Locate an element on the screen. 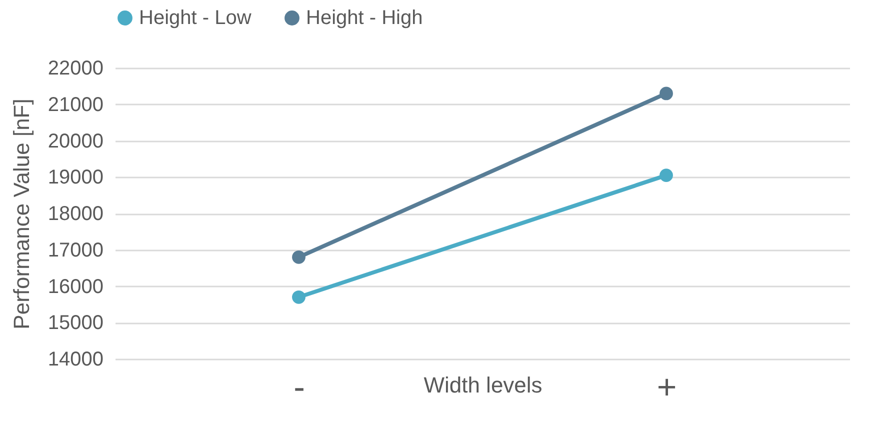 This screenshot has height=437, width=871. y-tick-label: 18000 is located at coordinates (76, 214).